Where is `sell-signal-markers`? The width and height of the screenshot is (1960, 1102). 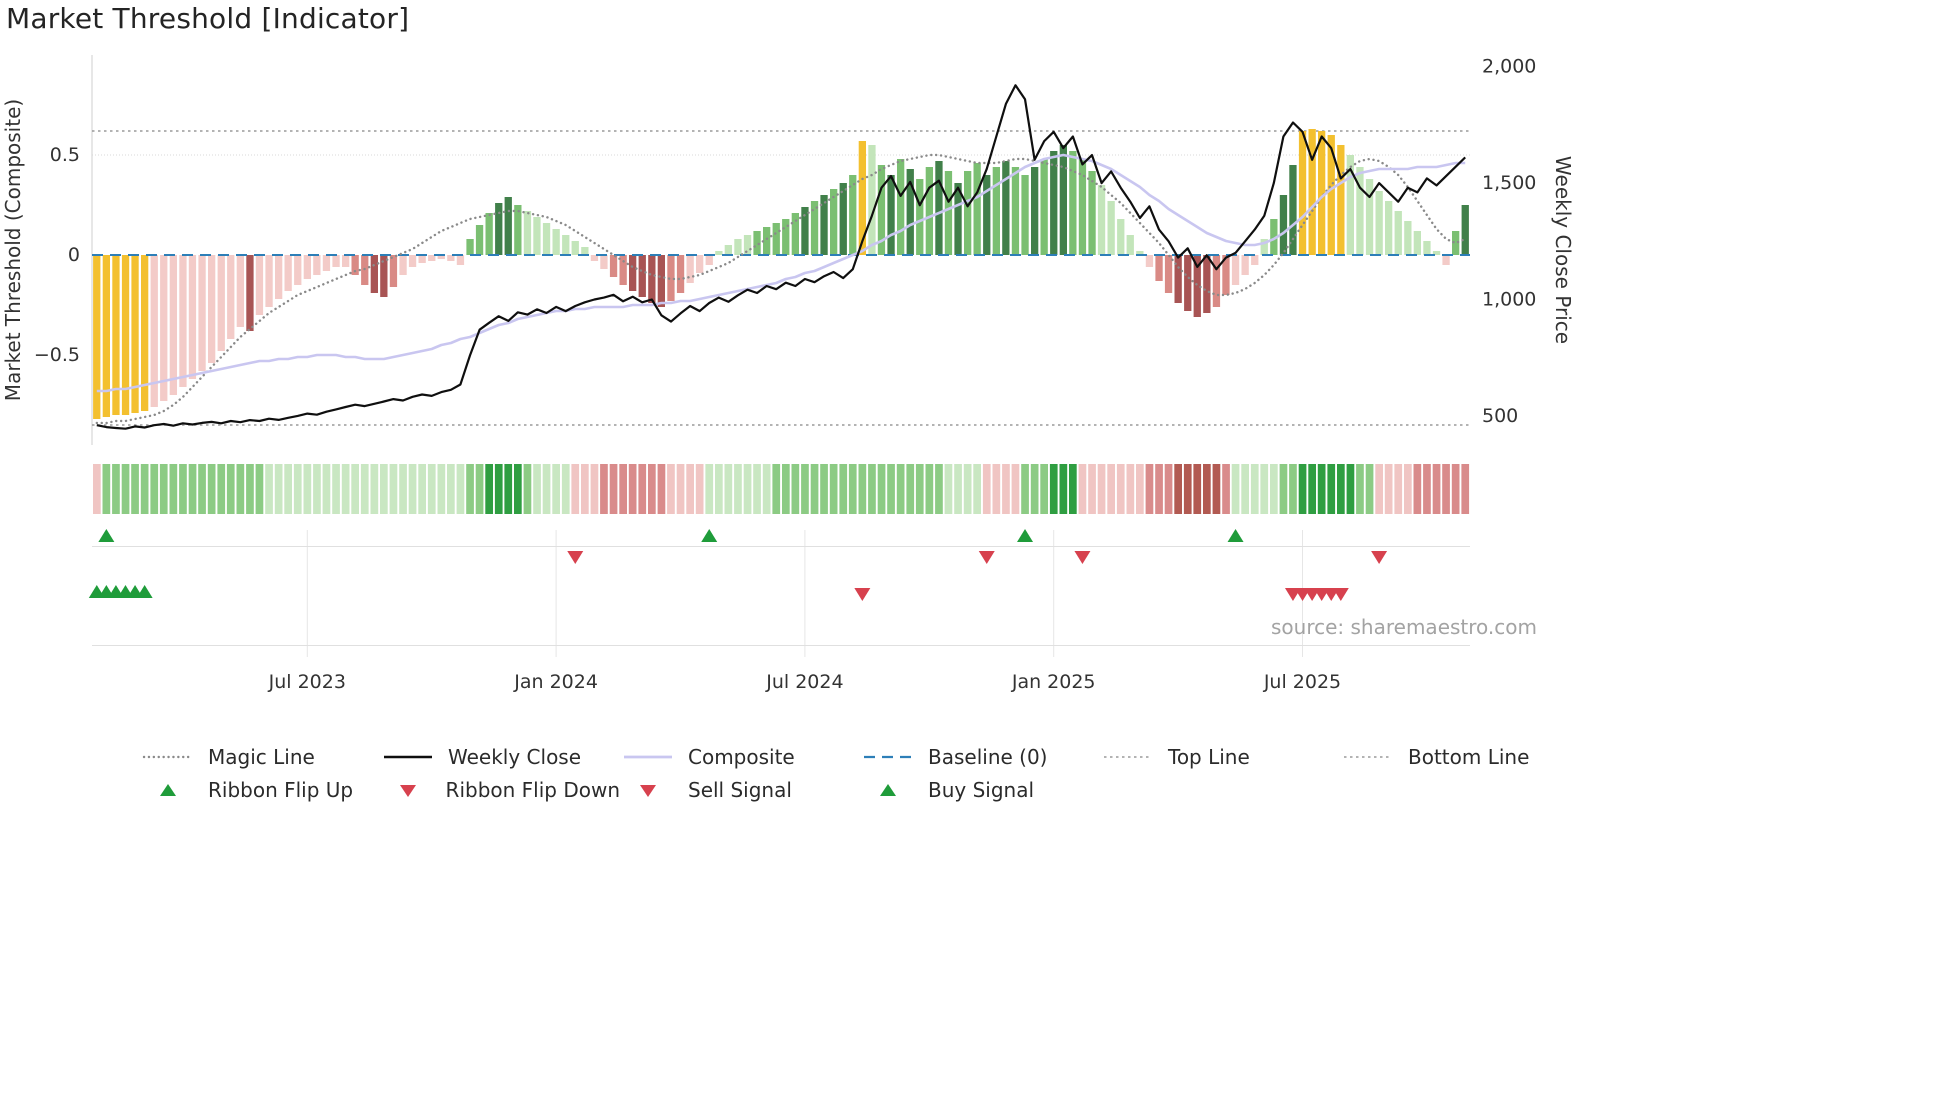 sell-signal-markers is located at coordinates (1101, 594).